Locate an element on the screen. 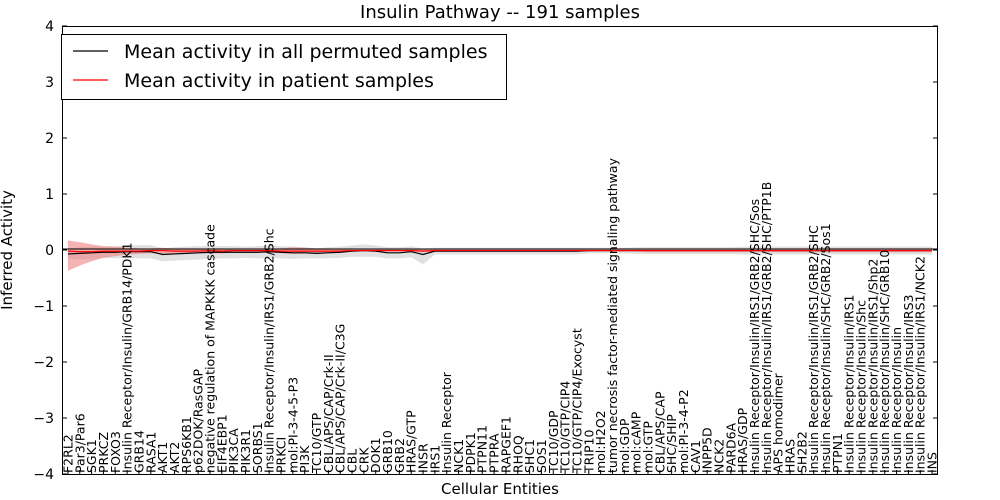  x-tick-label: Insulin Receptor is located at coordinates (446, 422).